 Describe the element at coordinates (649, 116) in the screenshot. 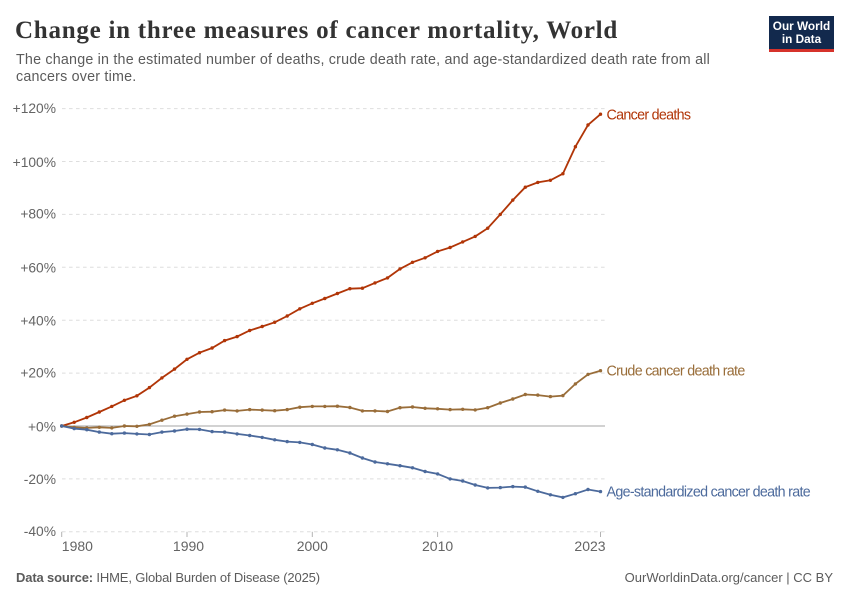

I see `svg-text: Cancer deaths` at that location.